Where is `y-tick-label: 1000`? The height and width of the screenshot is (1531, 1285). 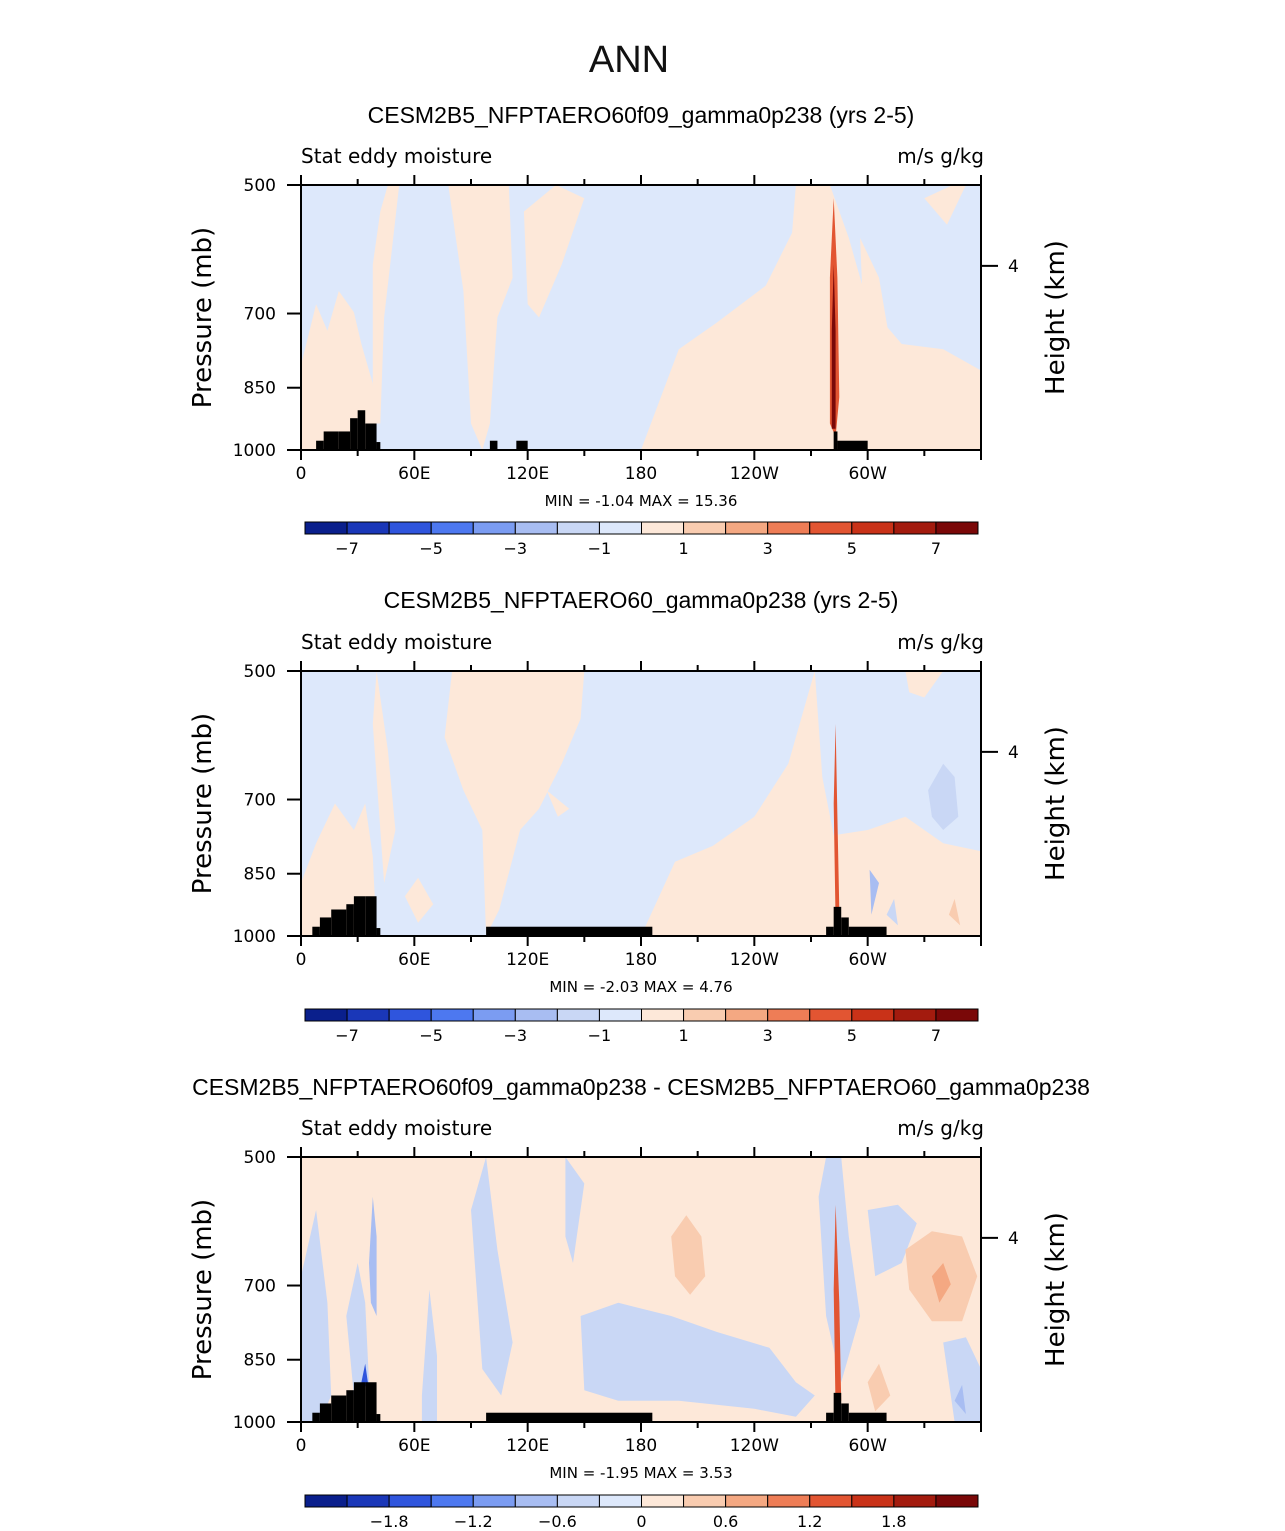 y-tick-label: 1000 is located at coordinates (254, 937).